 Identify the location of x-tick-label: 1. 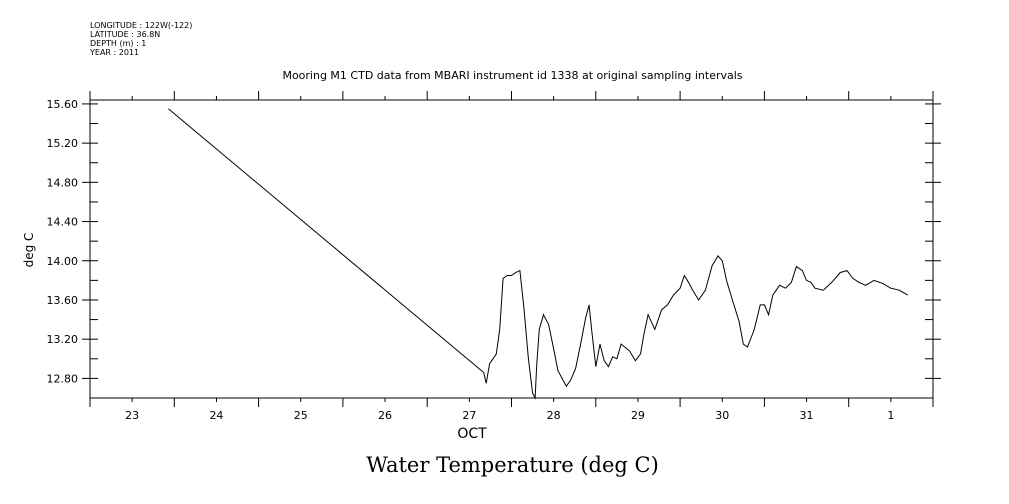
(890, 415).